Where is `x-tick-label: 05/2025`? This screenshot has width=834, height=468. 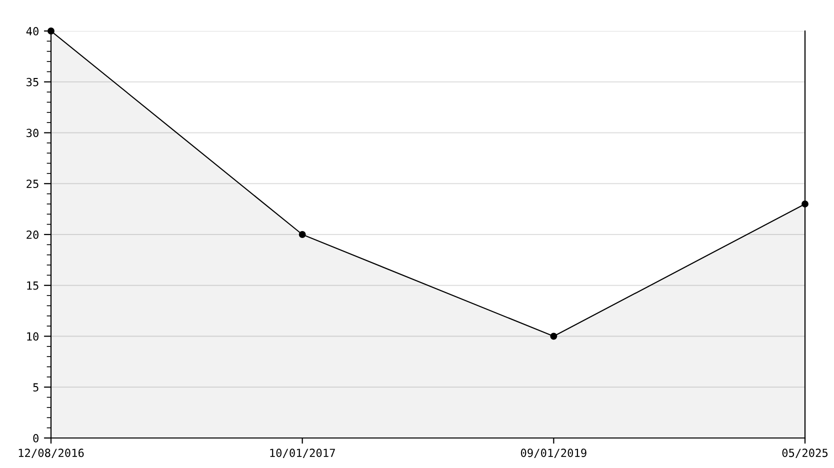
x-tick-label: 05/2025 is located at coordinates (805, 453).